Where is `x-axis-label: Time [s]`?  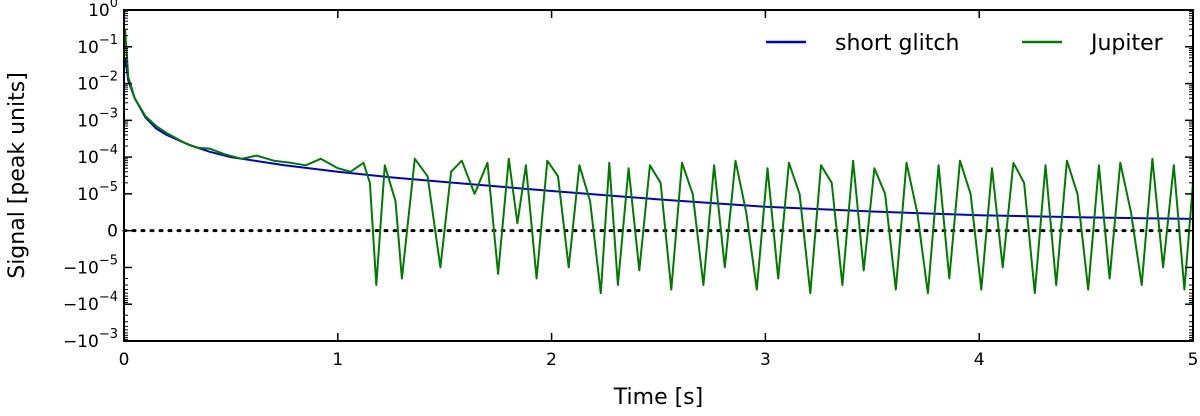 x-axis-label: Time [s] is located at coordinates (658, 397).